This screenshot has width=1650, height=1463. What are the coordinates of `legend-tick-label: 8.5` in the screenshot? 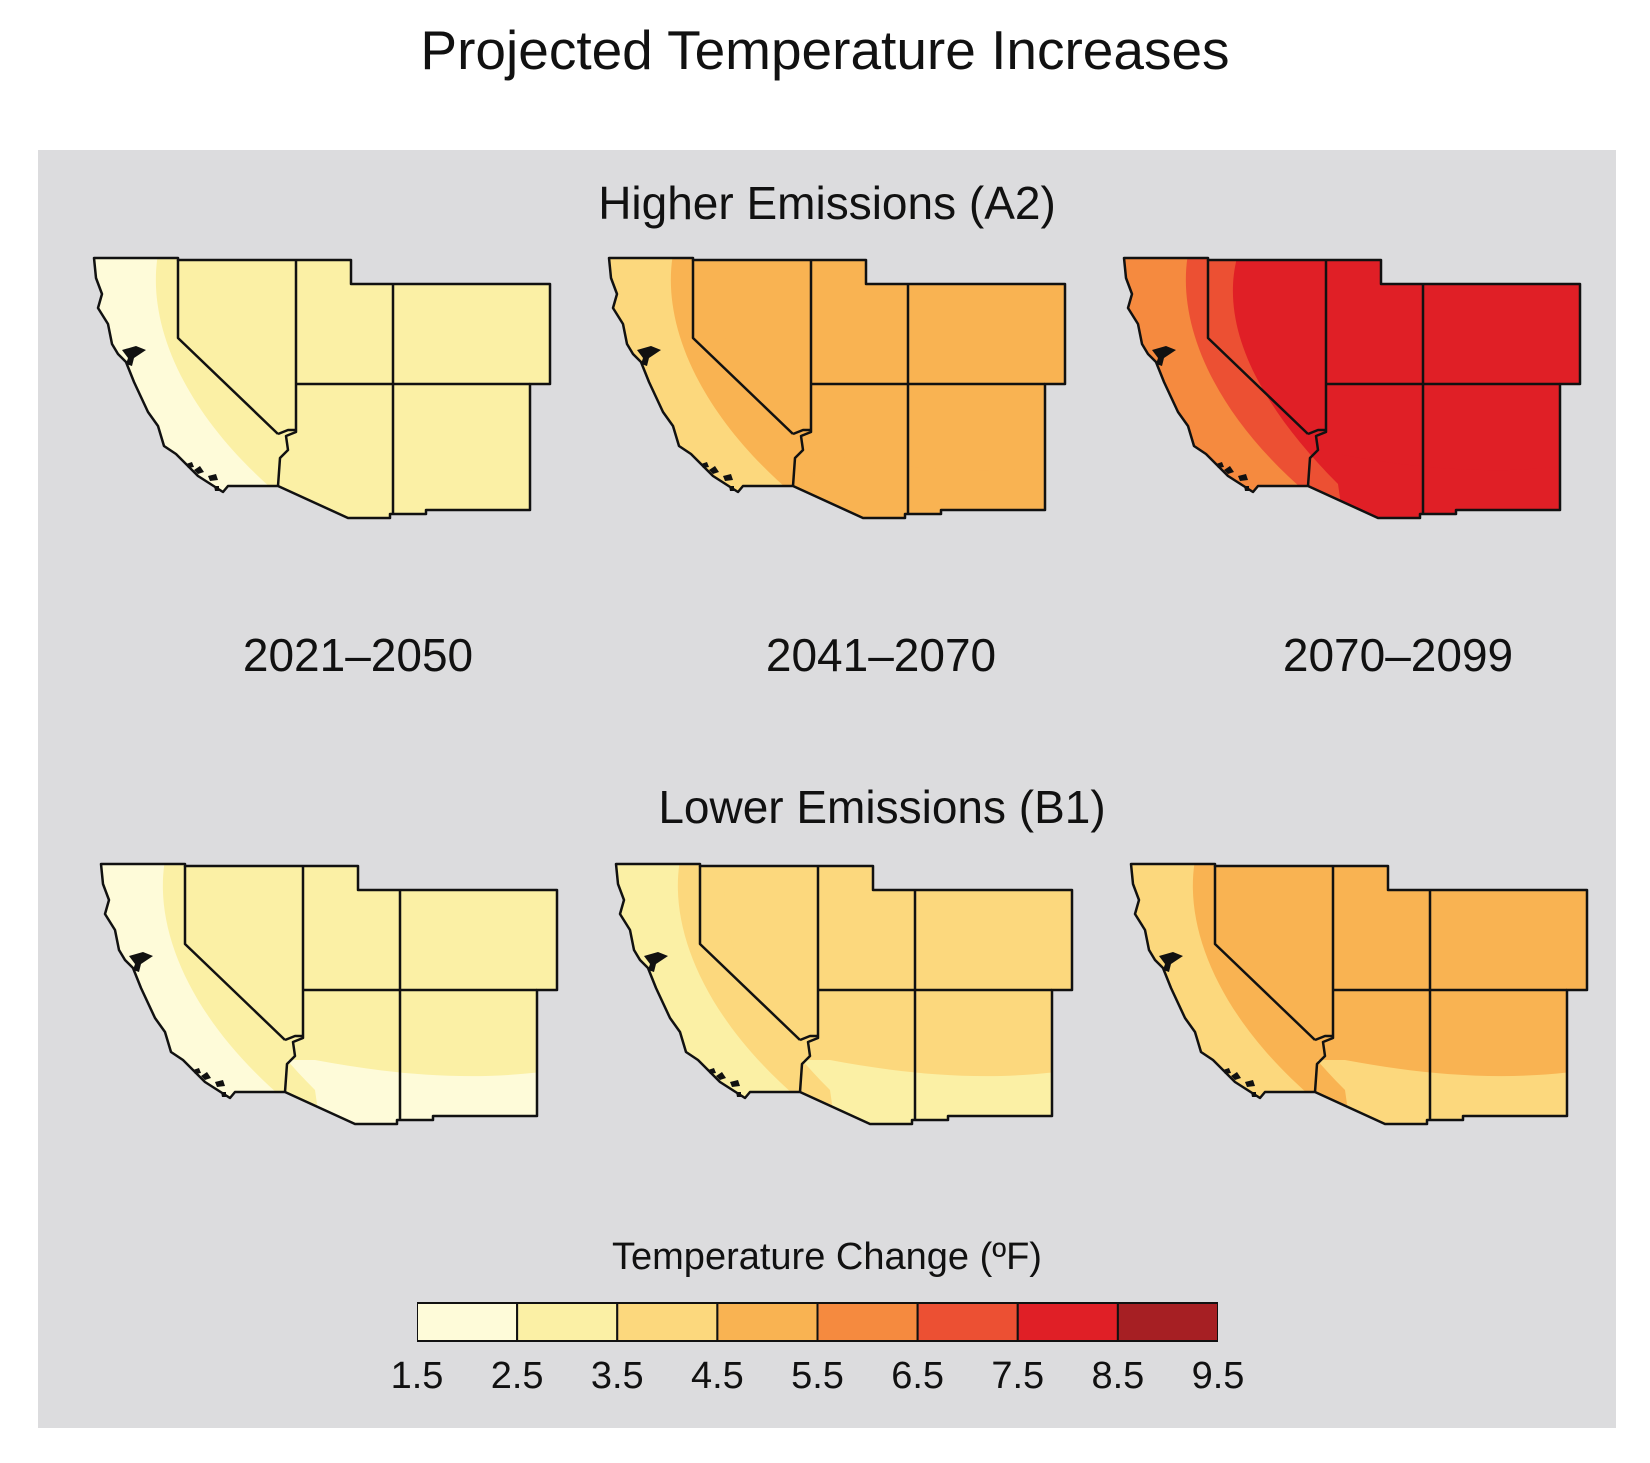 It's located at (1118, 1376).